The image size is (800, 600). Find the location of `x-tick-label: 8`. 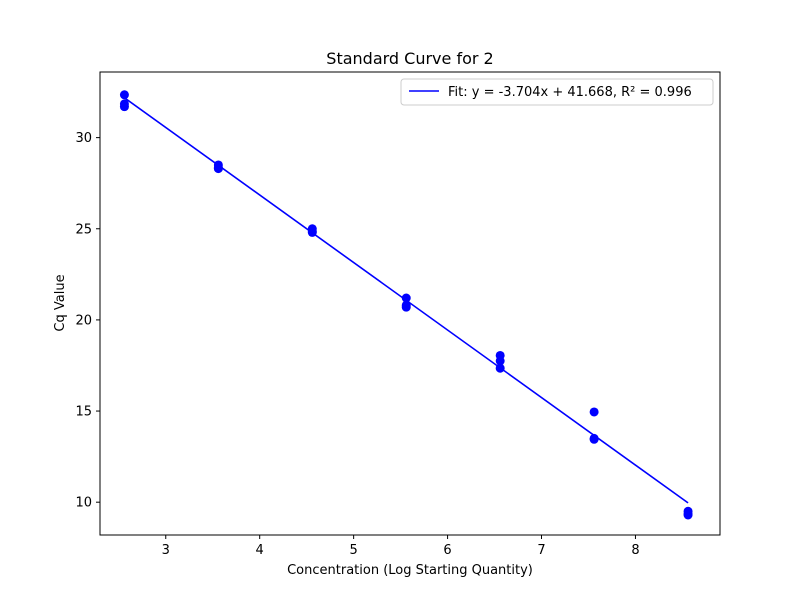

x-tick-label: 8 is located at coordinates (635, 550).